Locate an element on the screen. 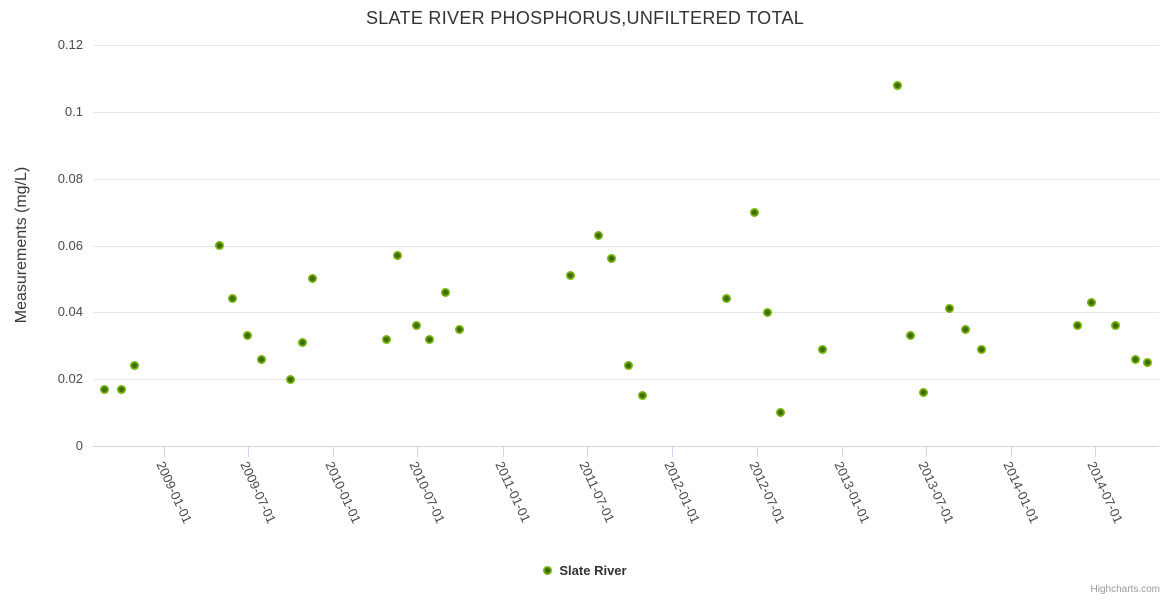 The image size is (1170, 600). legend-series-label: Slate River is located at coordinates (593, 570).